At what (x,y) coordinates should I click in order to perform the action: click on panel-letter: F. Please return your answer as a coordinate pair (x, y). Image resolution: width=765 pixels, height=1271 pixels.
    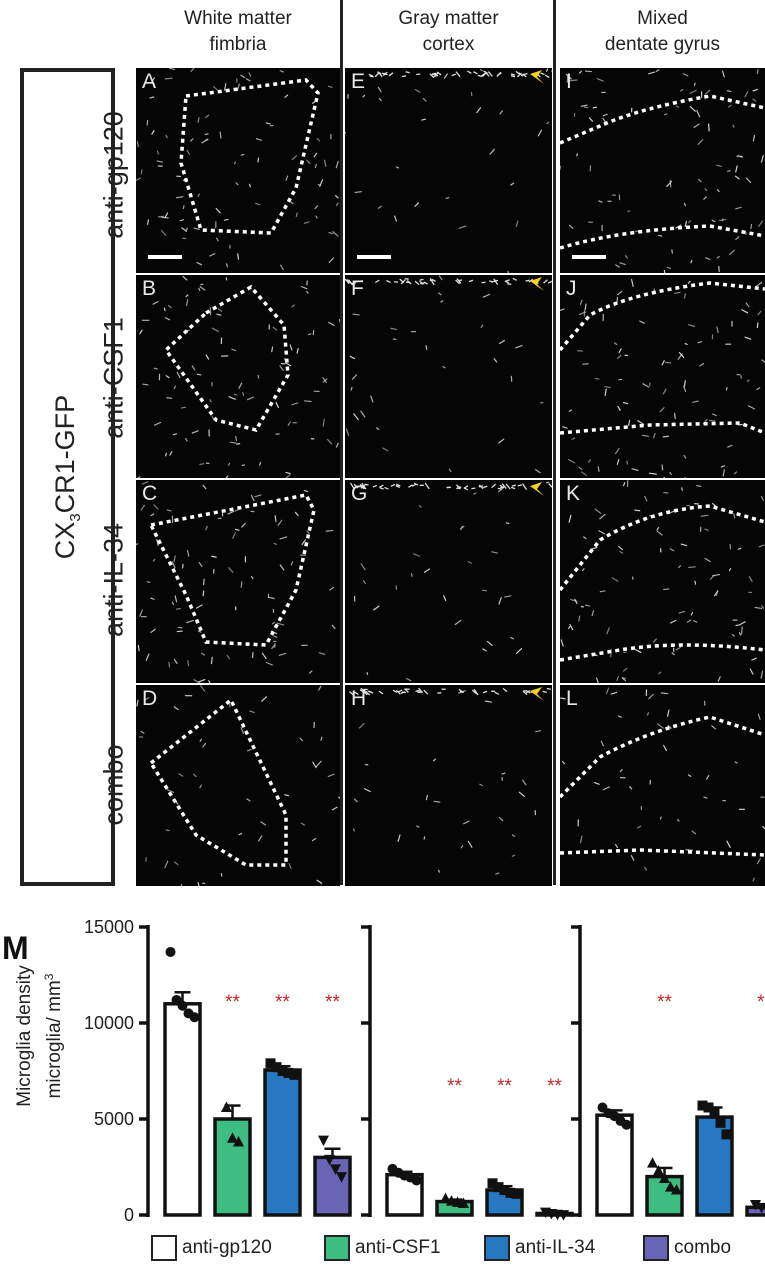
    Looking at the image, I should click on (357, 288).